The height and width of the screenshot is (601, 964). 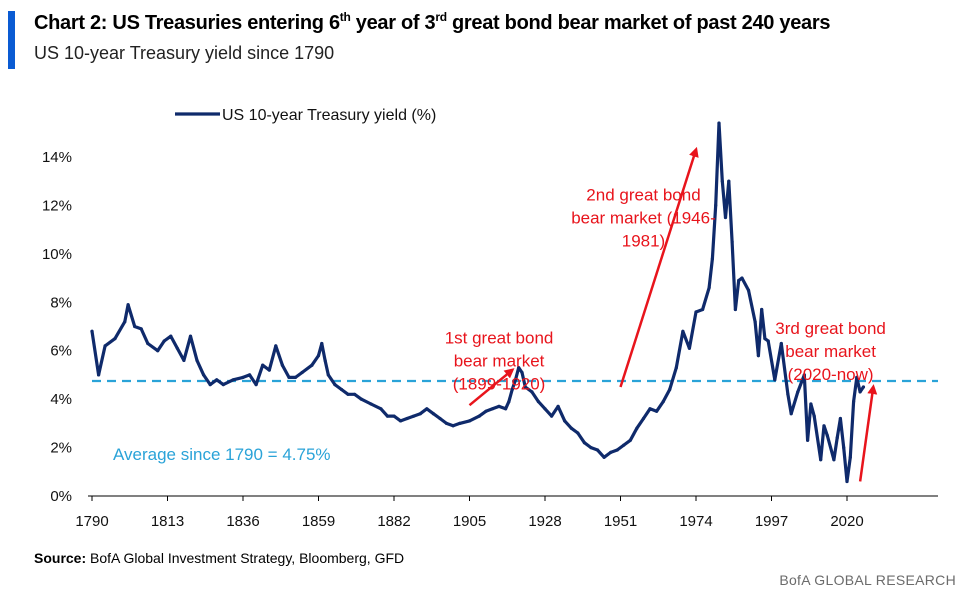 What do you see at coordinates (345, 17) in the screenshot?
I see `title-sup-th: th` at bounding box center [345, 17].